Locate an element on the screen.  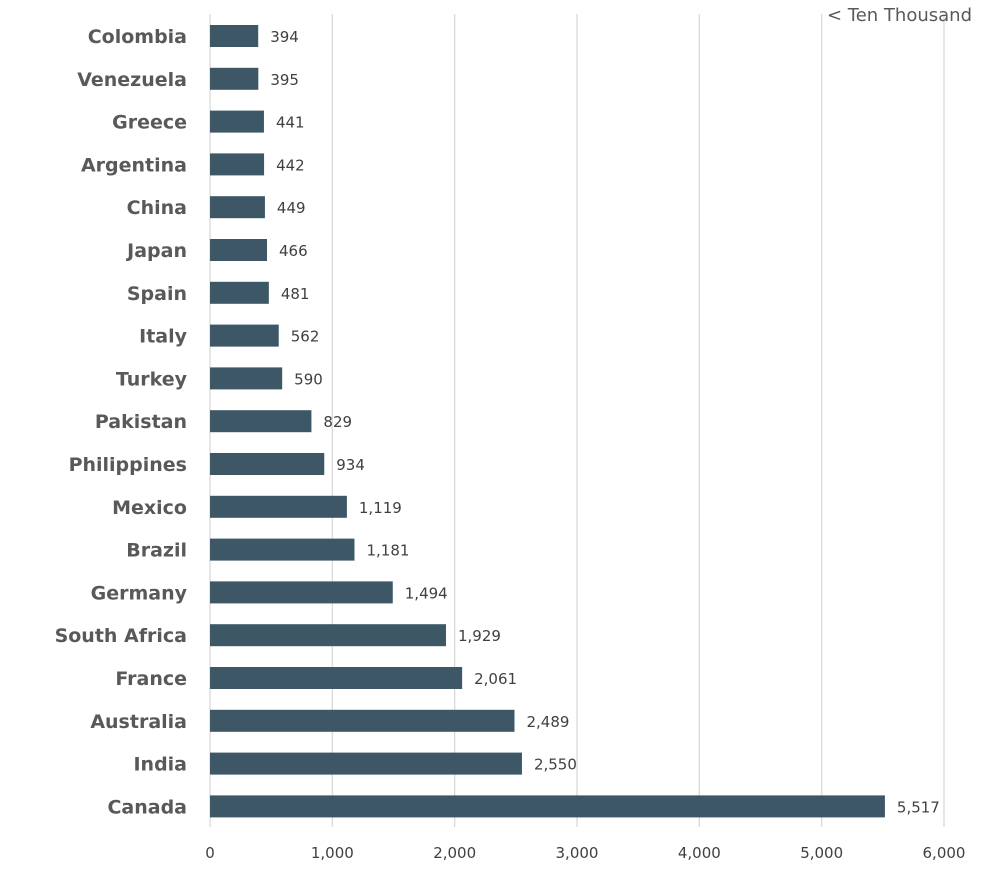
data-label: 1,181 is located at coordinates (387, 551).